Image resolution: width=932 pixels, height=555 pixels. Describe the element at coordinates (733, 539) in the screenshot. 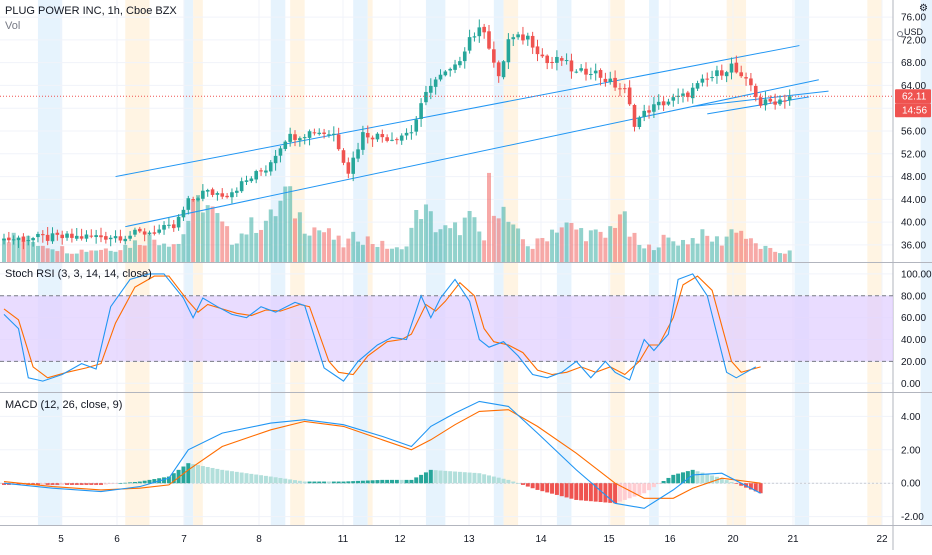

I see `x-tick-label: 20` at that location.